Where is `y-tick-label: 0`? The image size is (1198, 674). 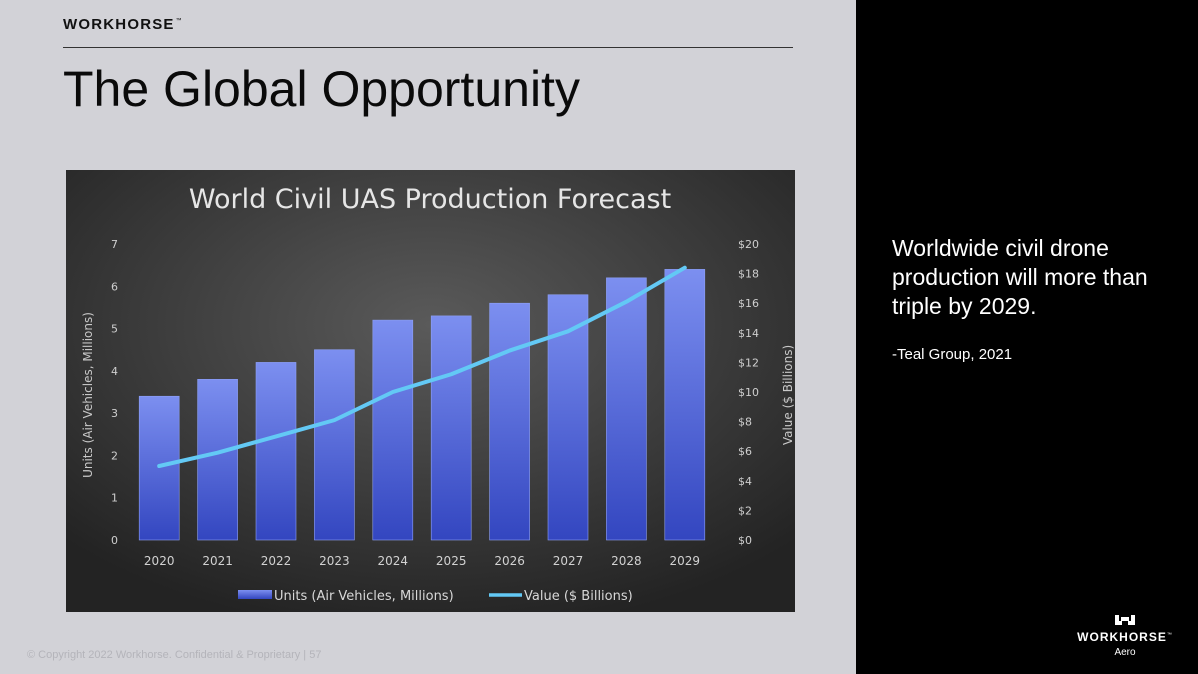 y-tick-label: 0 is located at coordinates (114, 540).